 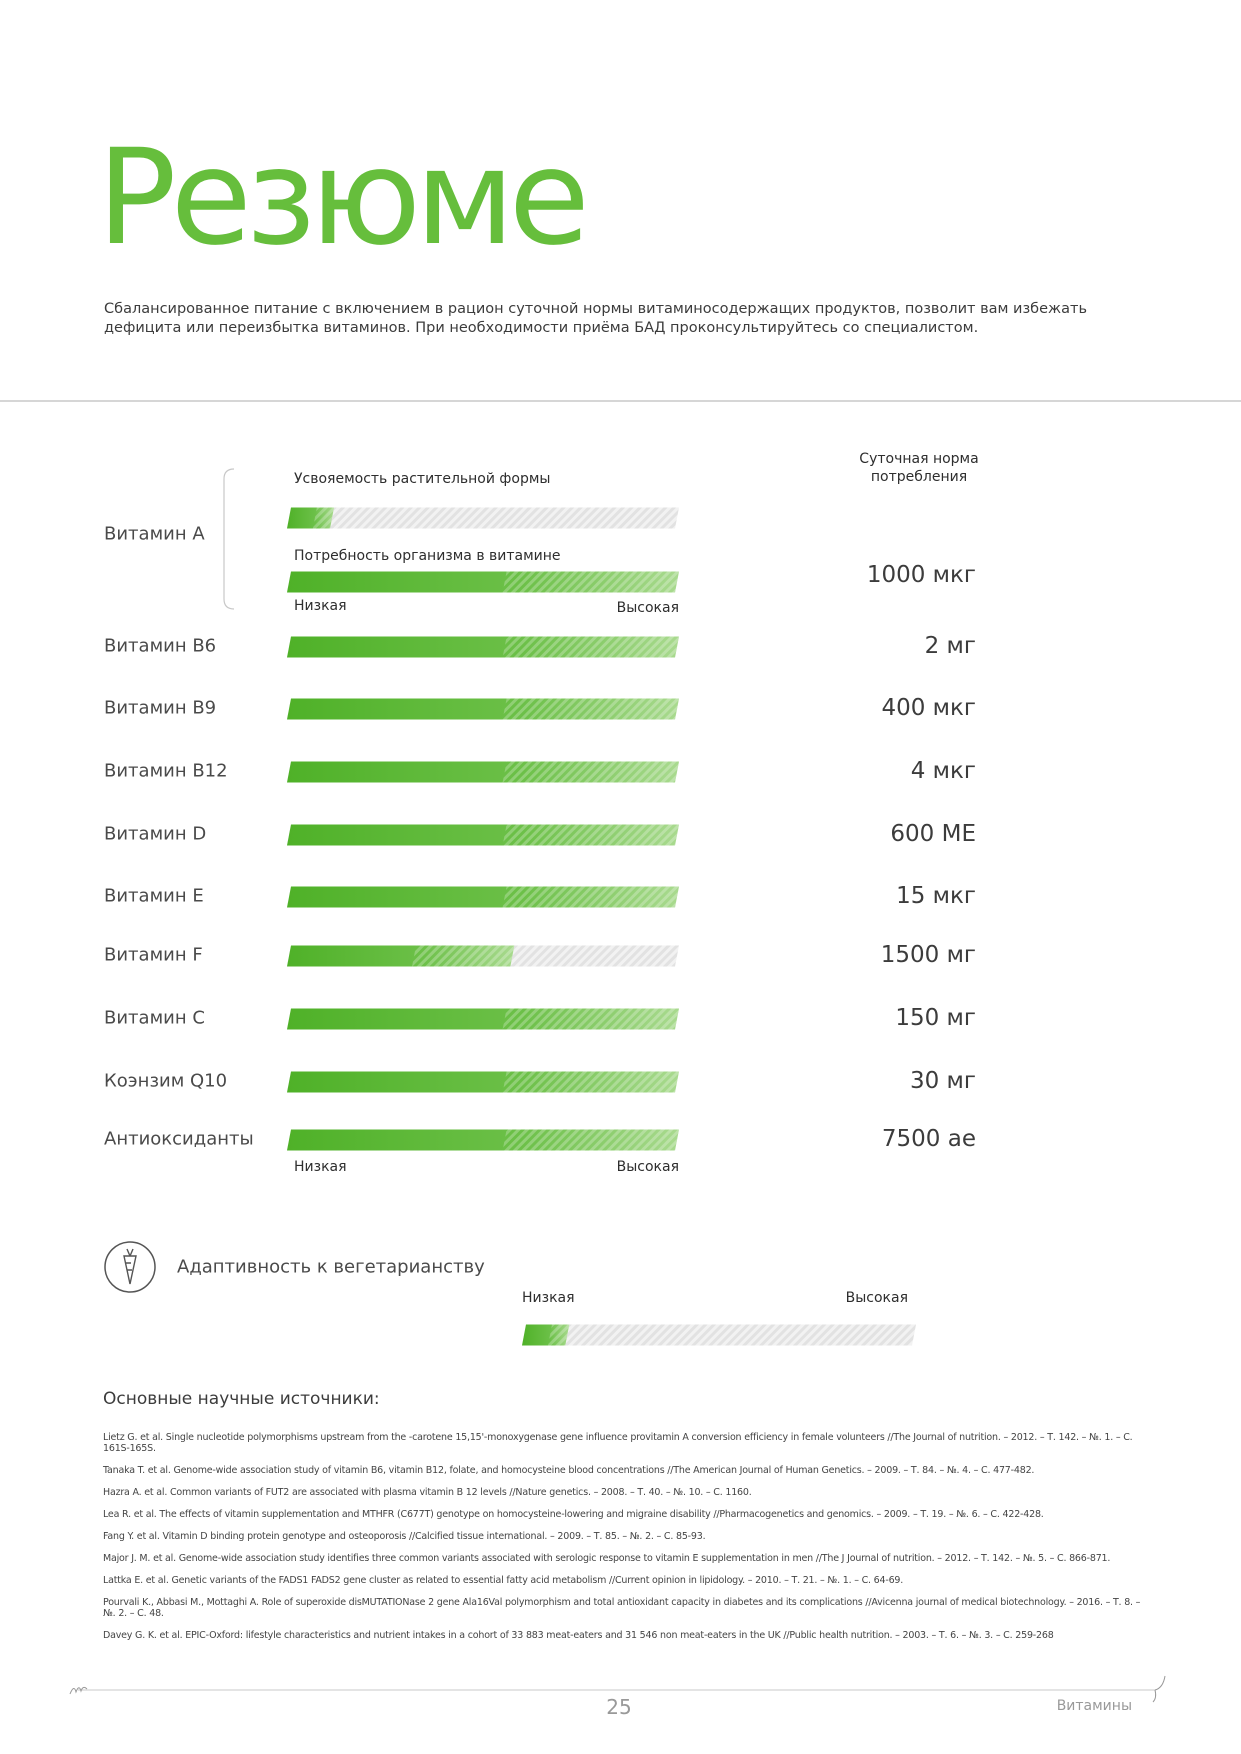 What do you see at coordinates (928, 955) in the screenshot?
I see `norm-value: 1500 мг` at bounding box center [928, 955].